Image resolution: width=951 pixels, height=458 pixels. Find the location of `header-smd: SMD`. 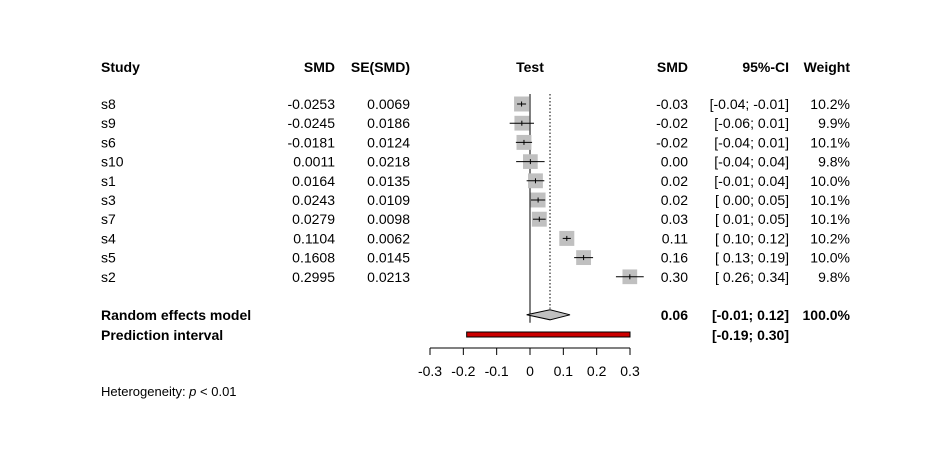

header-smd: SMD is located at coordinates (319, 67).